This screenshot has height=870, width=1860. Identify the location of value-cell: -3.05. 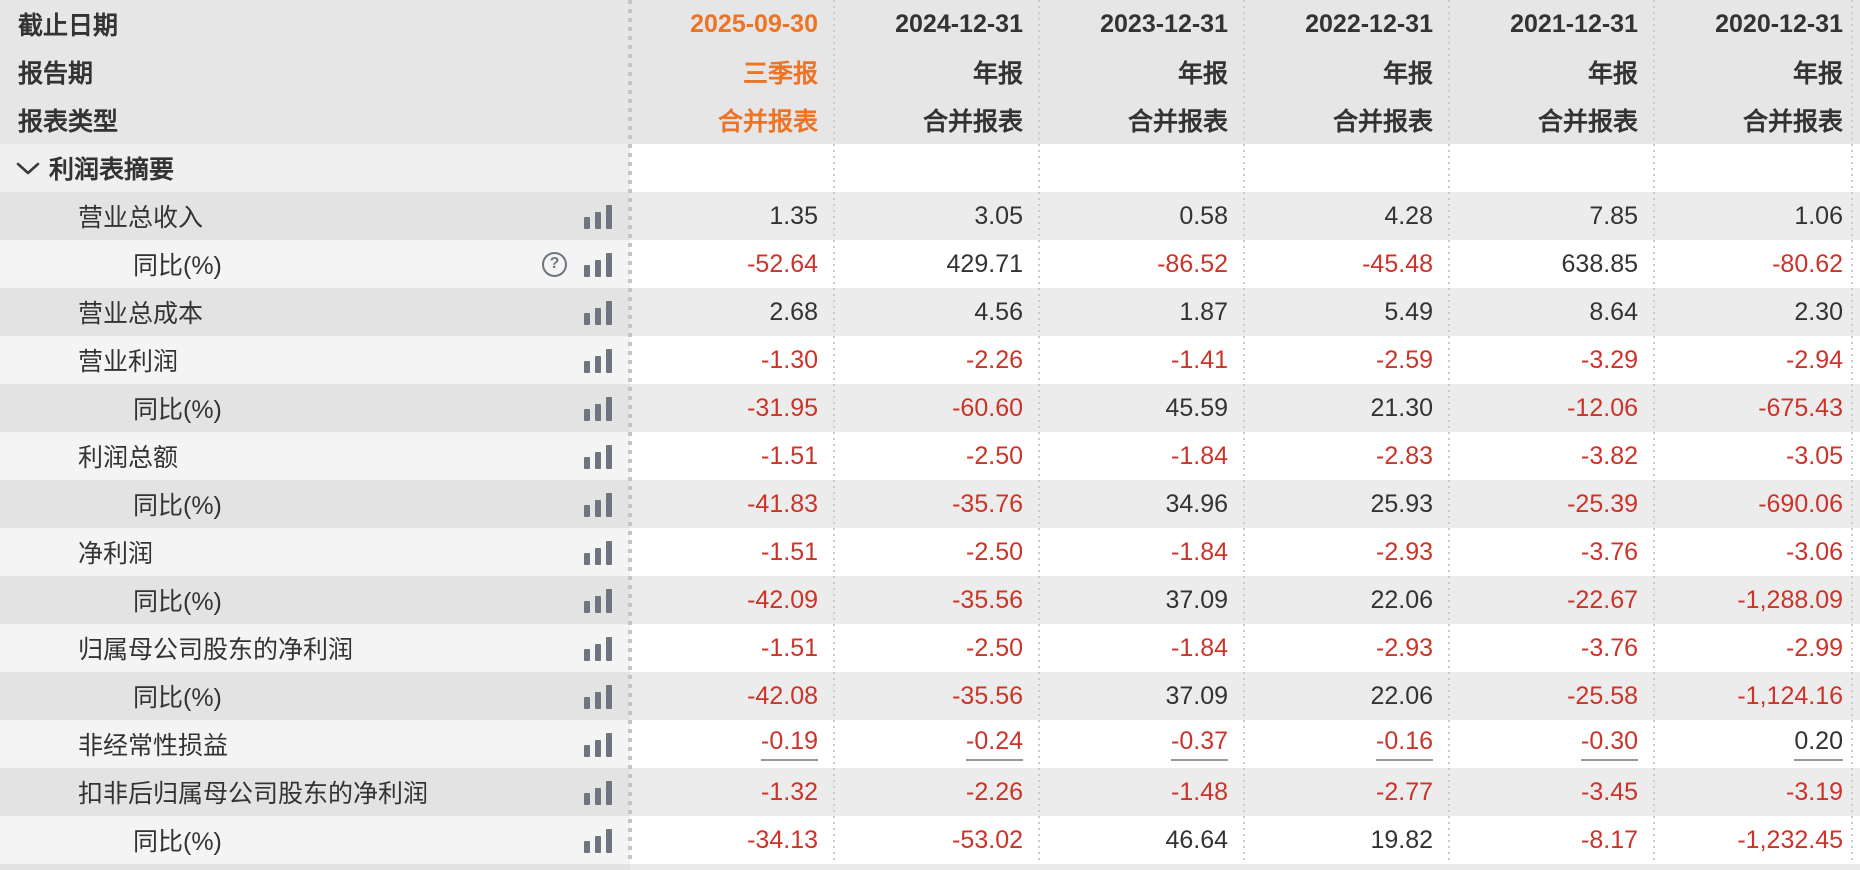
(1757, 456).